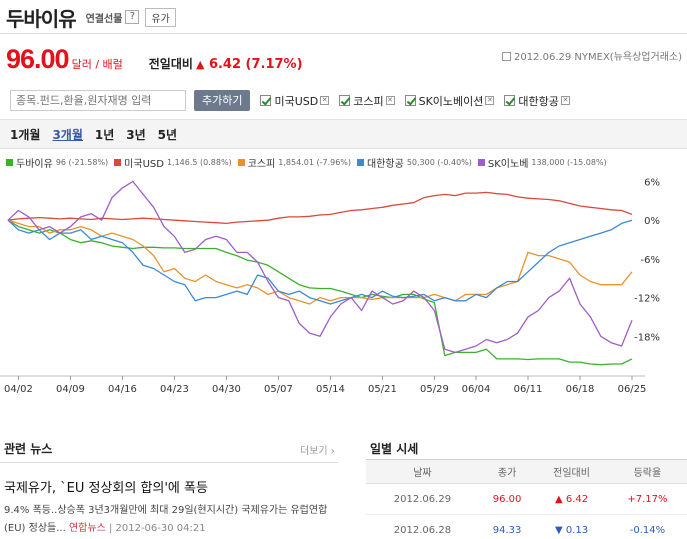 The width and height of the screenshot is (687, 539). Describe the element at coordinates (343, 134) in the screenshot. I see `period-tabs: 1개월 3개월 1년 3년 5년` at that location.